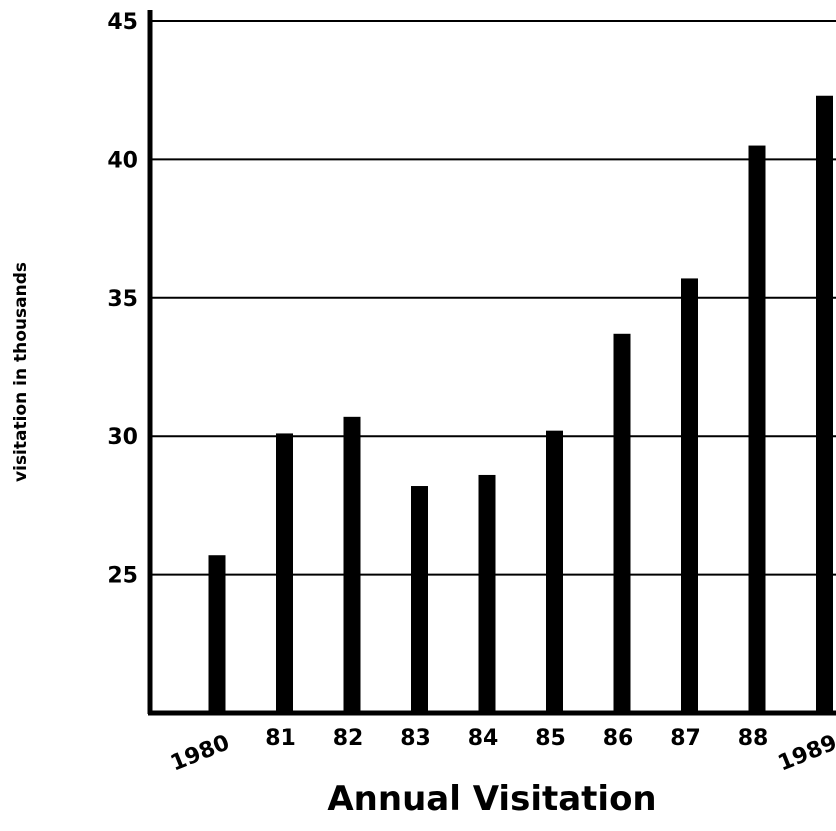 Image resolution: width=836 pixels, height=831 pixels. I want to click on y-axis-label: visitation in thousands, so click(21, 372).